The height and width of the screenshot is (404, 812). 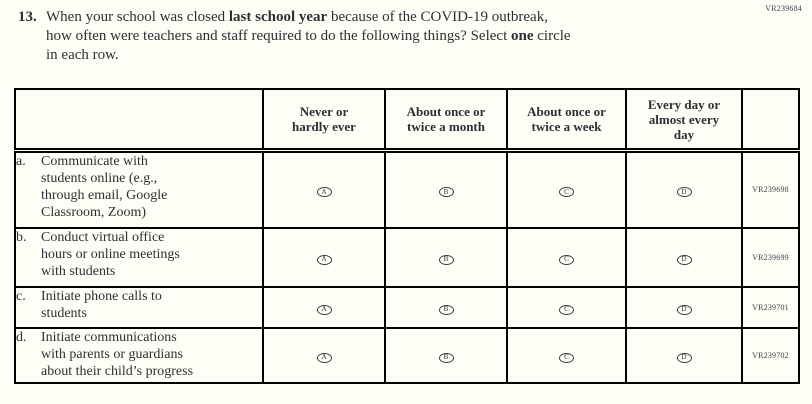 I want to click on item-letter: b., so click(x=21, y=237).